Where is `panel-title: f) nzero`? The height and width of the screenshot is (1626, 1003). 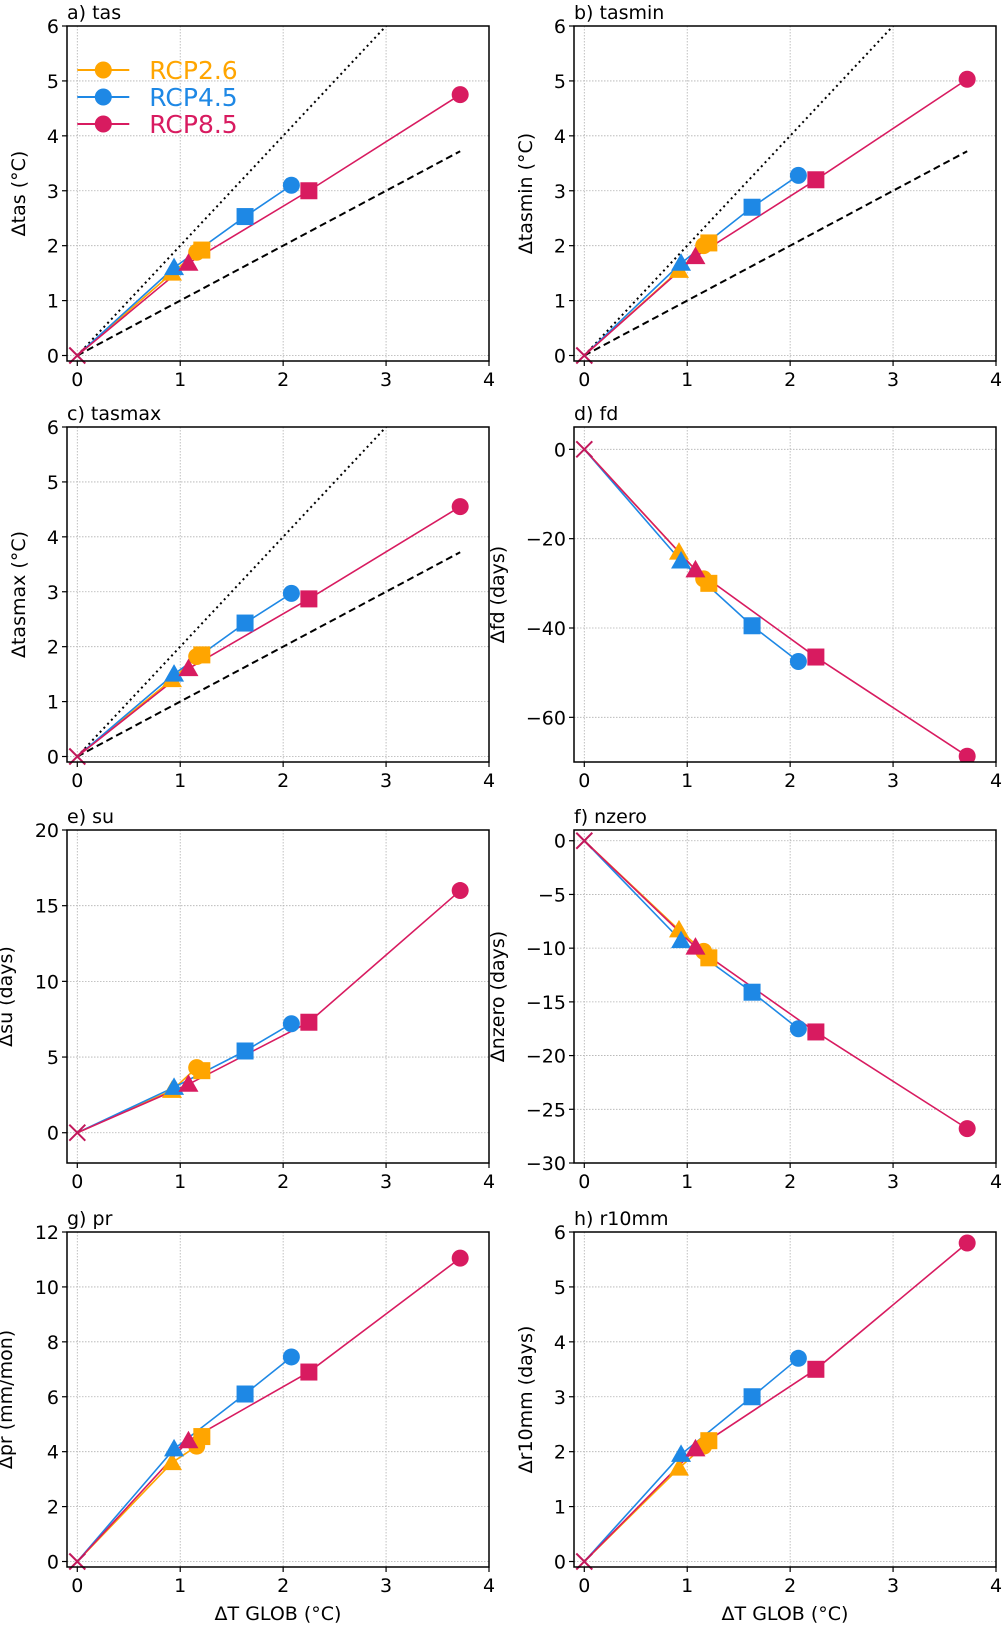
panel-title: f) nzero is located at coordinates (610, 817).